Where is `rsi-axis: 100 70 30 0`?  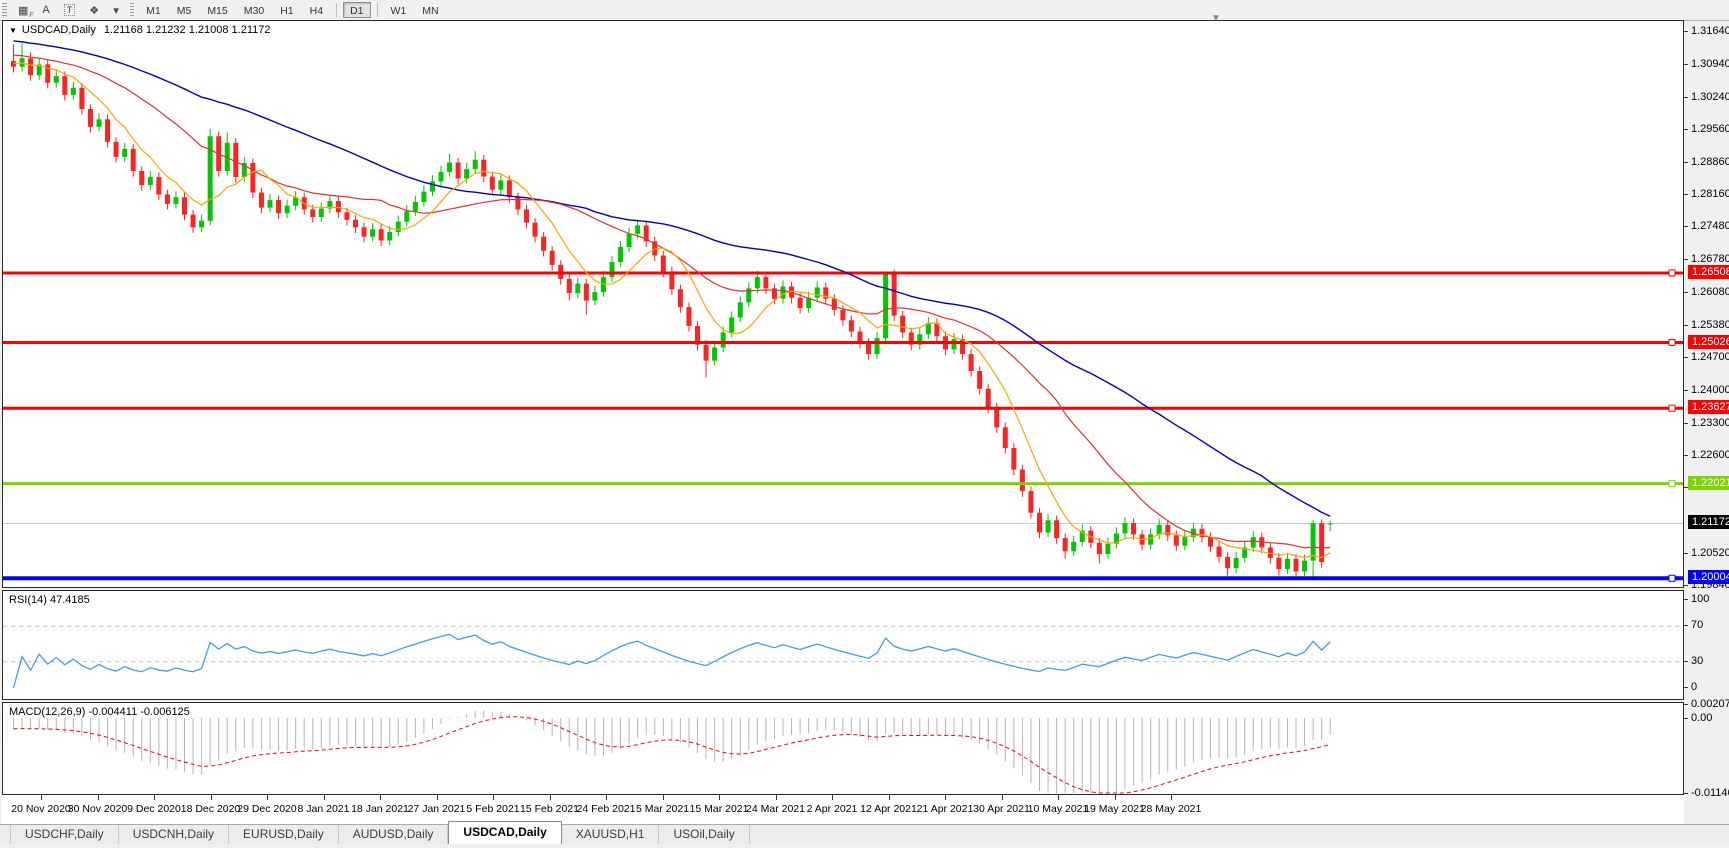
rsi-axis: 100 70 30 0 is located at coordinates (1706, 645).